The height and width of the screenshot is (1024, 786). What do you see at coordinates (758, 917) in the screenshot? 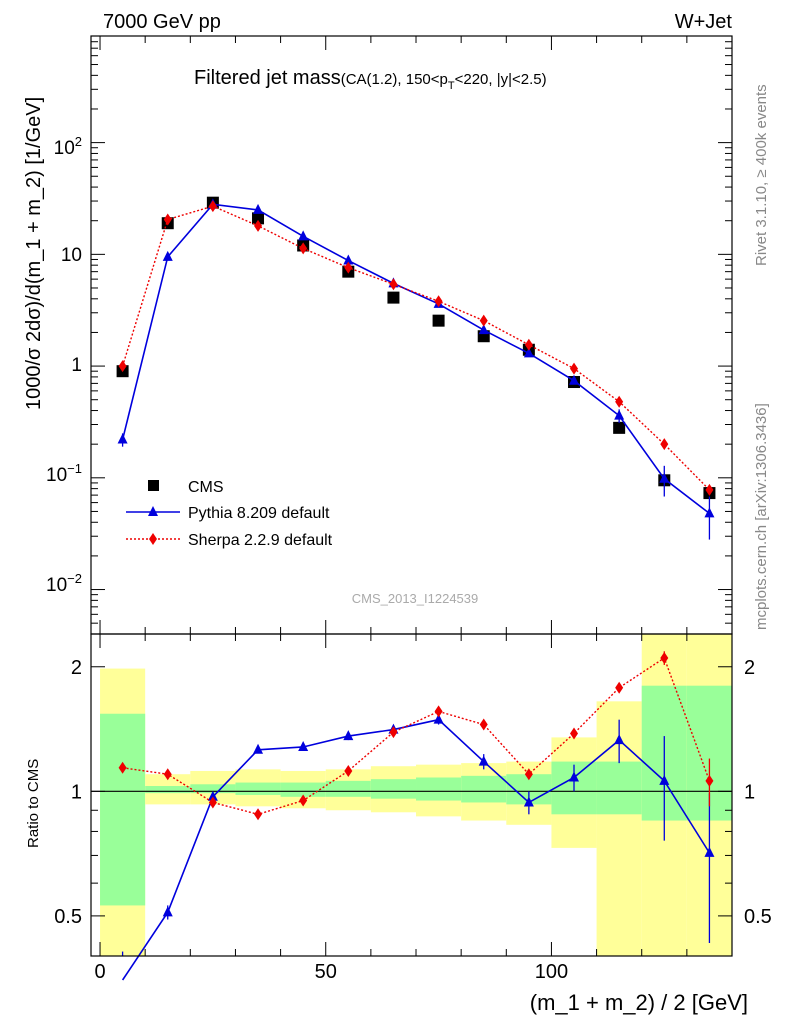
I see `ratio-tick-label-right-0.5: 0.5` at bounding box center [758, 917].